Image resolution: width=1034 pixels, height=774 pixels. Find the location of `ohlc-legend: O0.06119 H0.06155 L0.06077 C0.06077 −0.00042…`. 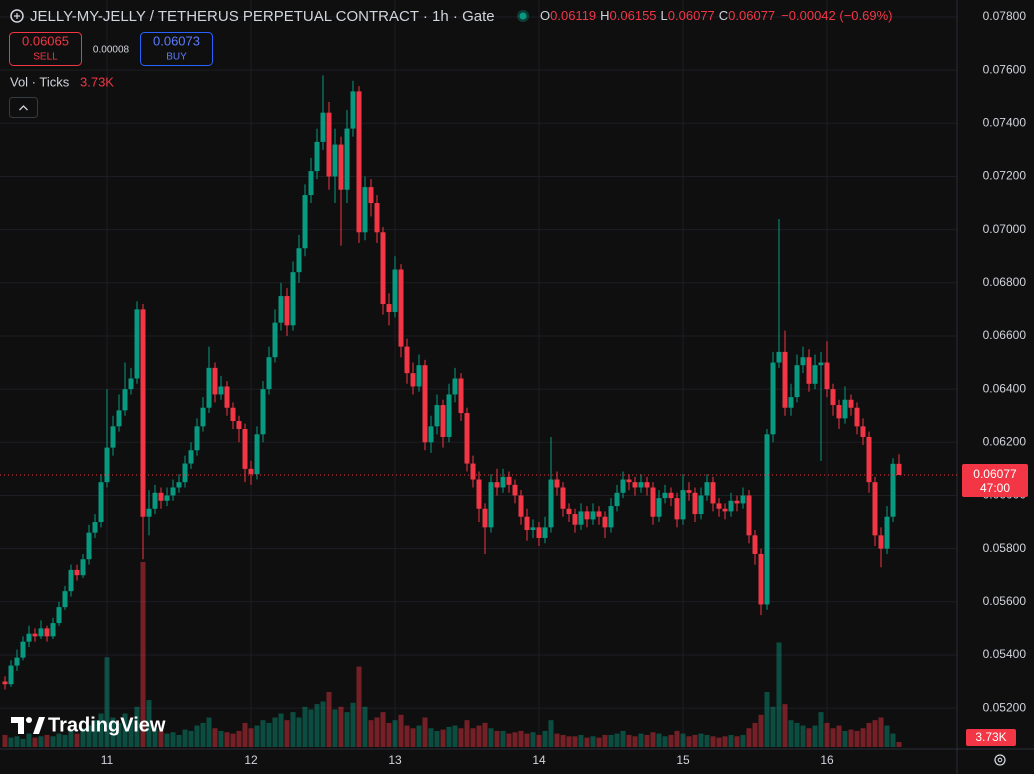

ohlc-legend: O0.06119 H0.06155 L0.06077 C0.06077 −0.00042… is located at coordinates (716, 15).